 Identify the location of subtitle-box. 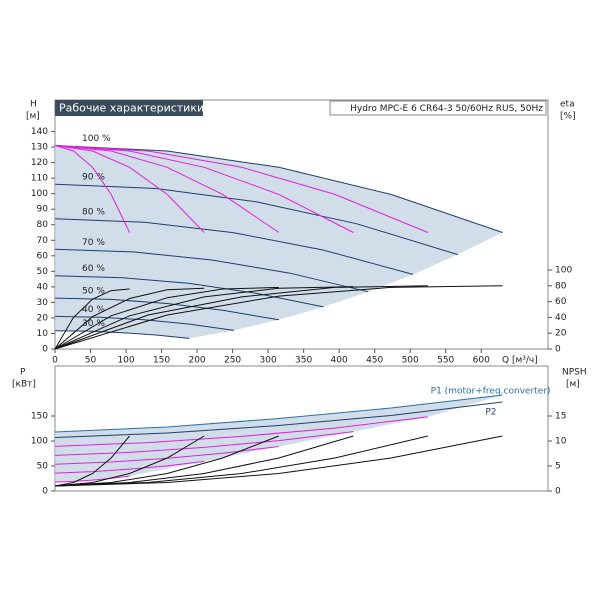
(438, 108).